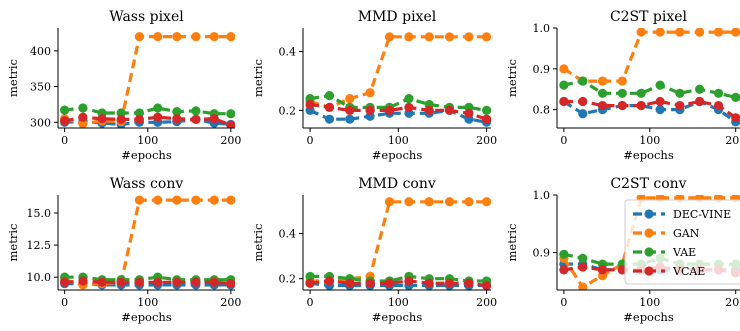  Describe the element at coordinates (686, 233) in the screenshot. I see `legend-label-gan: GAN` at that location.